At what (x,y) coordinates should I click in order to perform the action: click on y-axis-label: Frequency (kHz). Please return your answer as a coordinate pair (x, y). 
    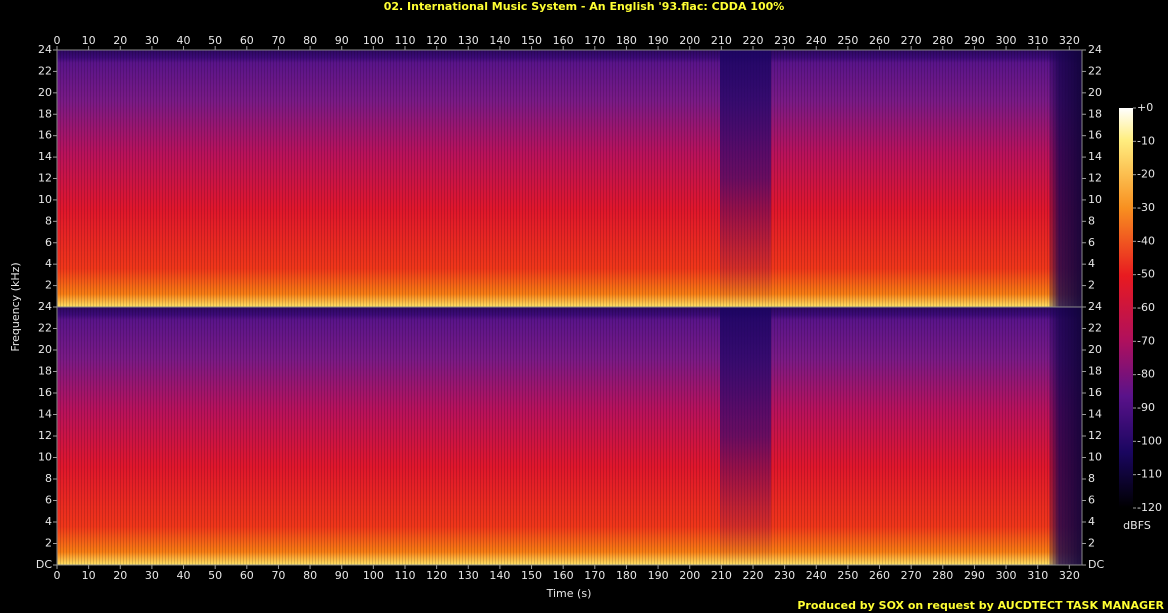
    Looking at the image, I should click on (15, 306).